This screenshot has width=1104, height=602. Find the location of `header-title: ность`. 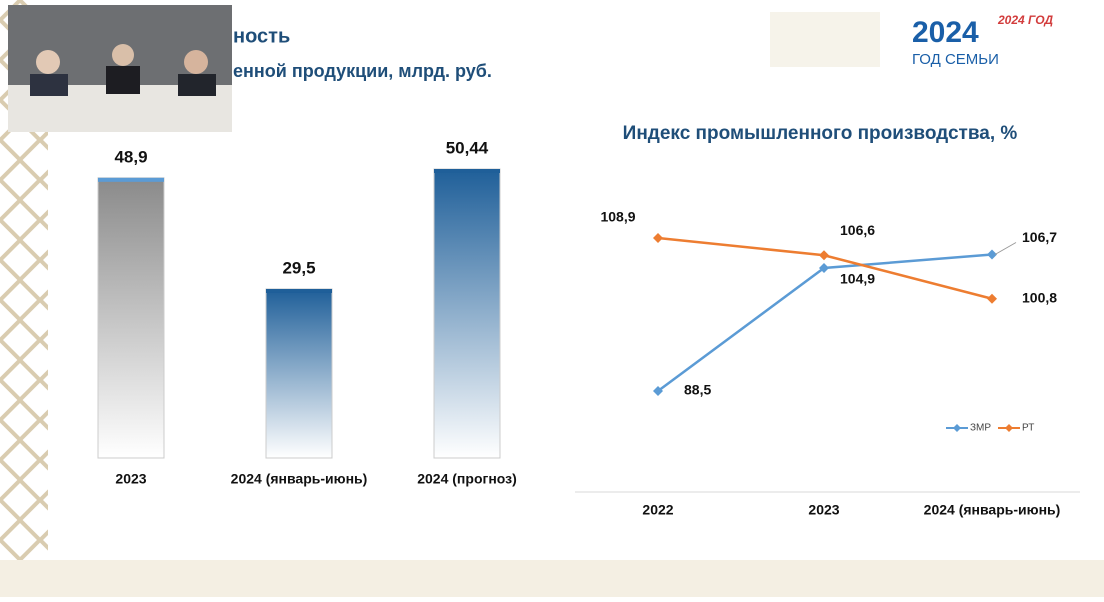

header-title: ность is located at coordinates (261, 36).